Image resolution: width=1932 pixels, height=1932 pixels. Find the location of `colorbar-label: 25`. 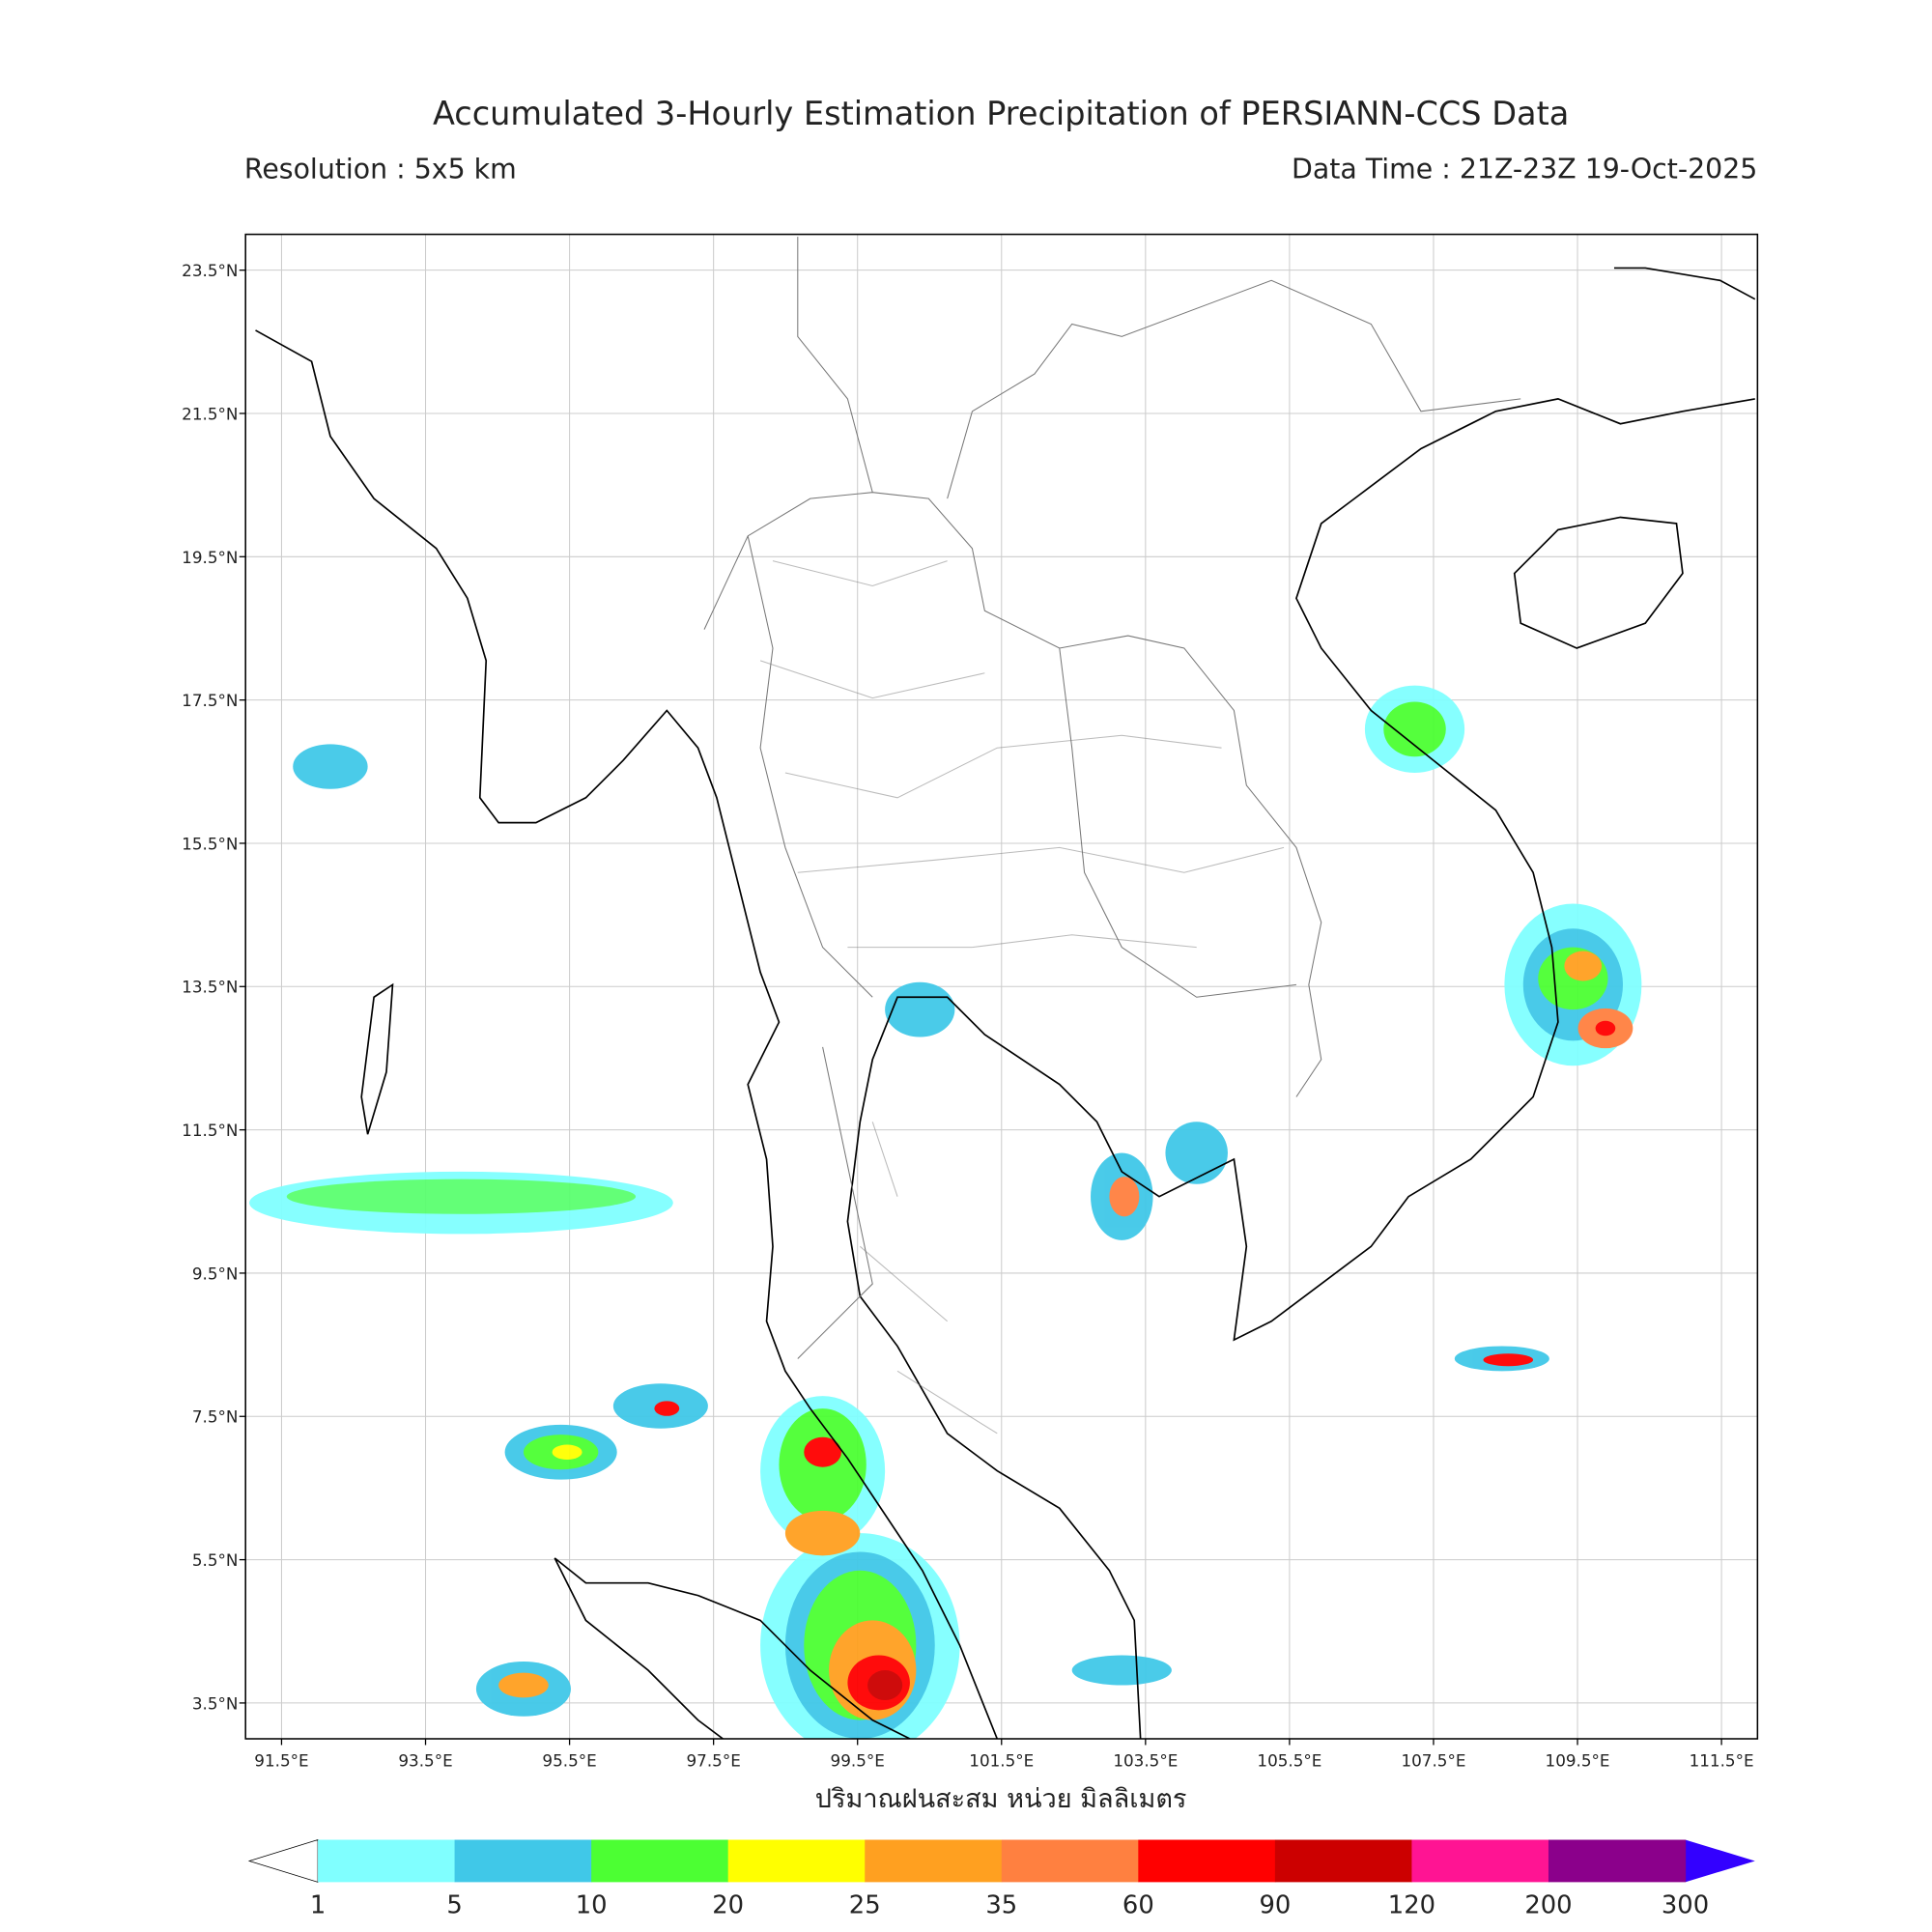

colorbar-label: 25 is located at coordinates (865, 1905).